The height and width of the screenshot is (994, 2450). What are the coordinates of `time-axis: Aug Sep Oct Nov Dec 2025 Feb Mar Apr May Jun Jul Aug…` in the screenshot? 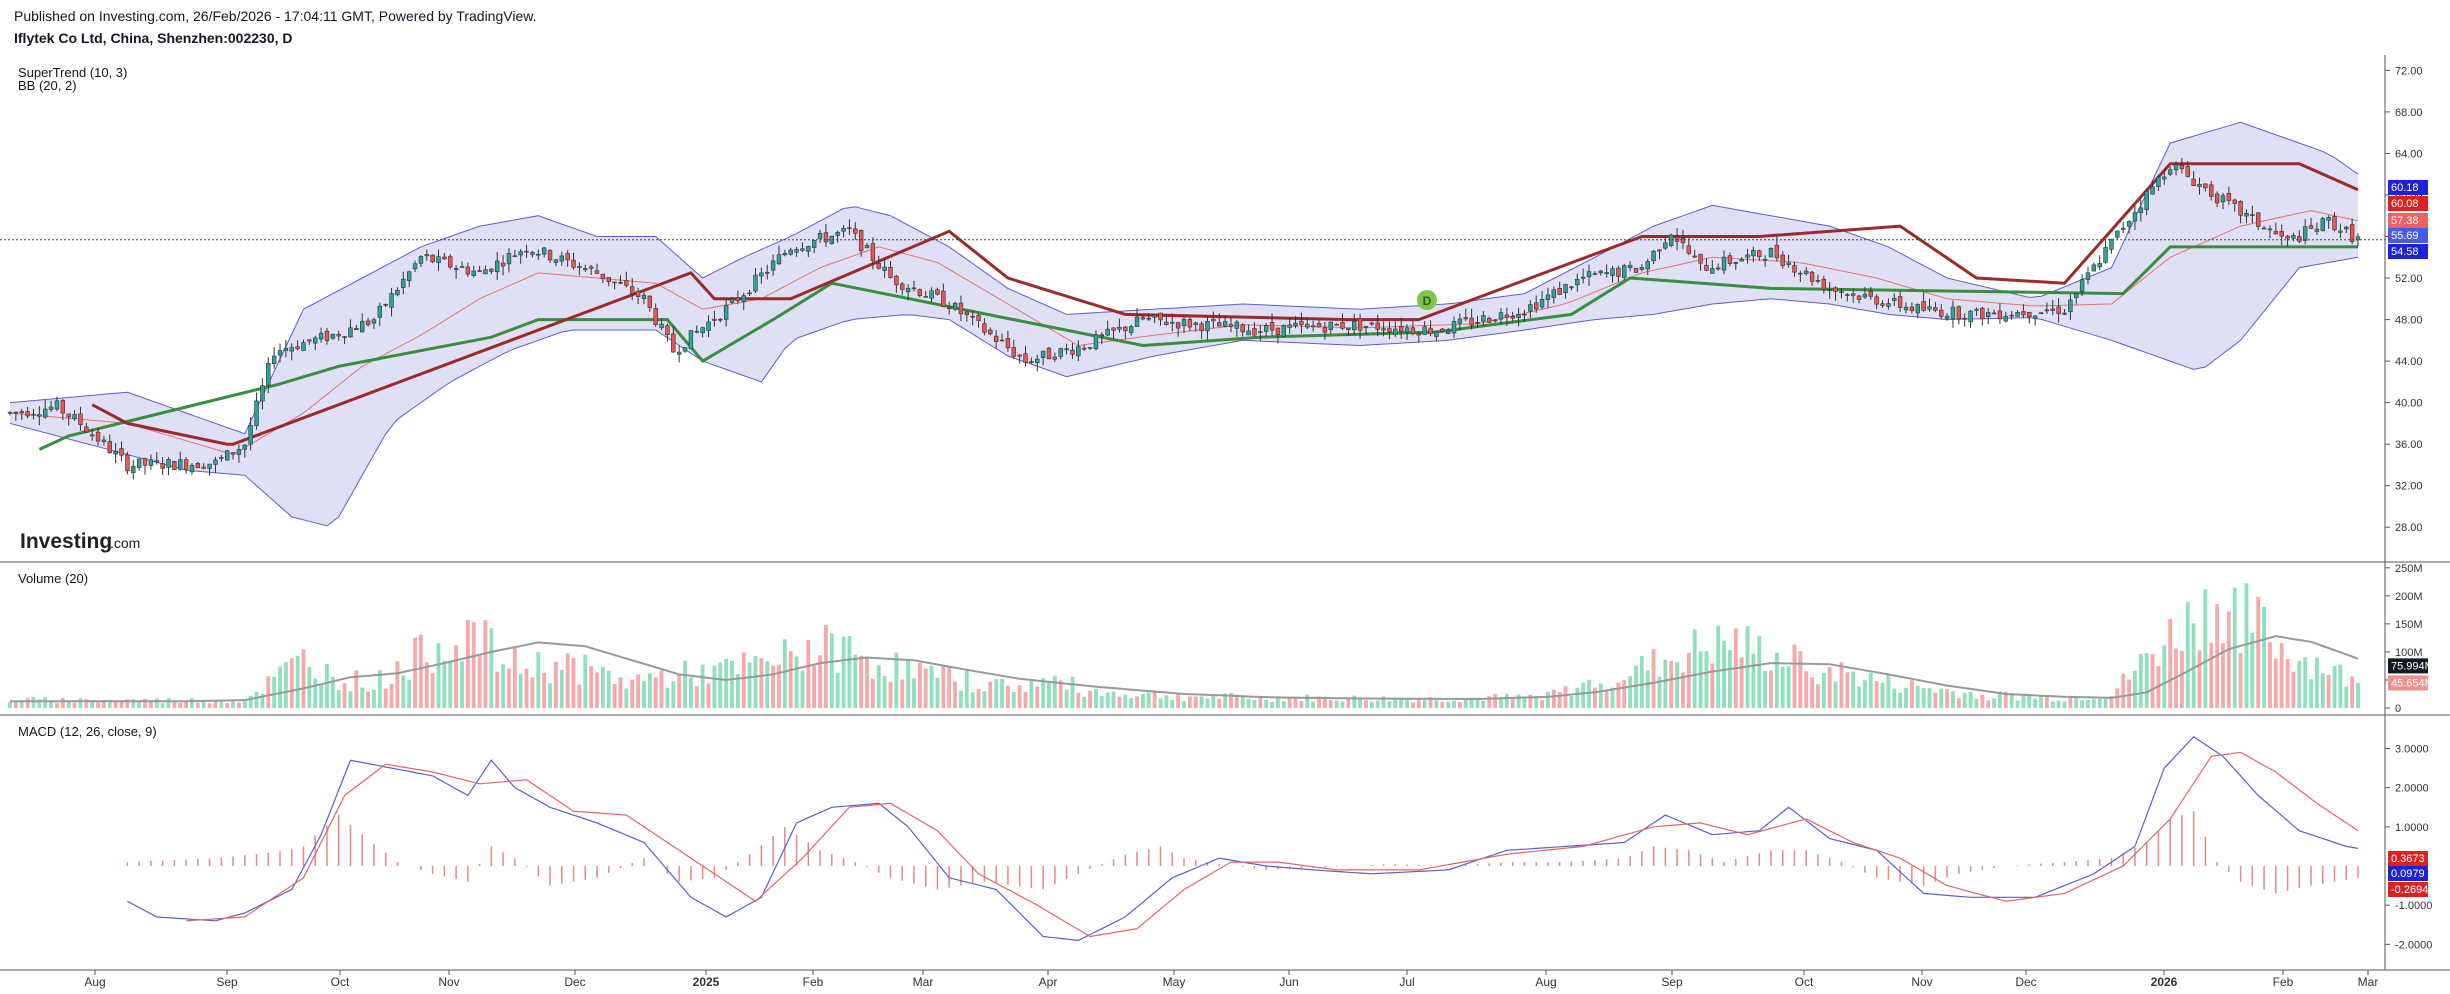 It's located at (1231, 979).